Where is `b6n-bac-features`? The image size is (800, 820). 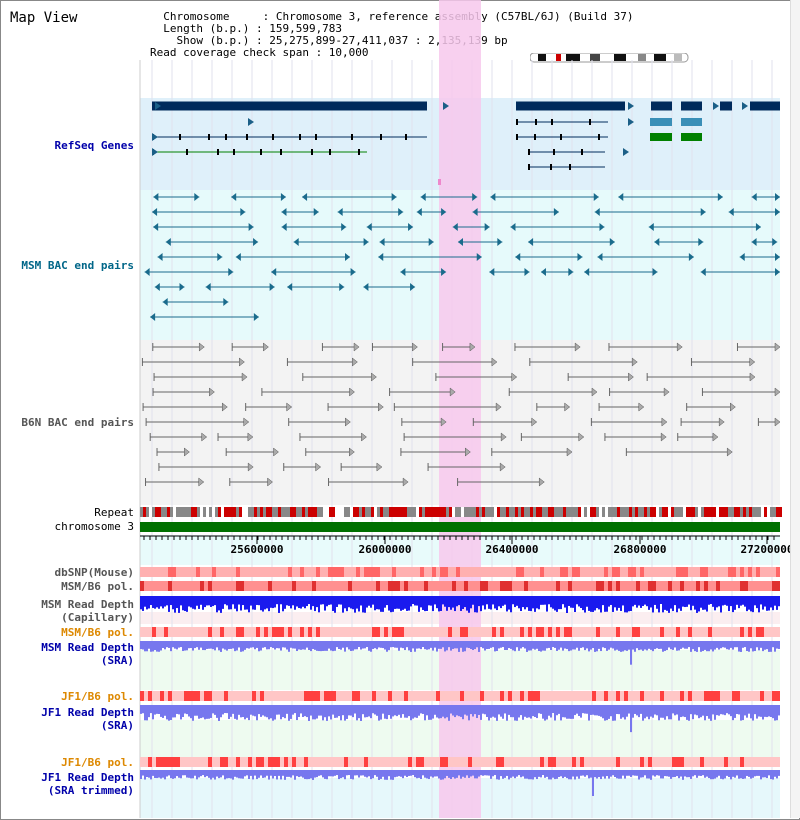 b6n-bac-features is located at coordinates (461, 414).